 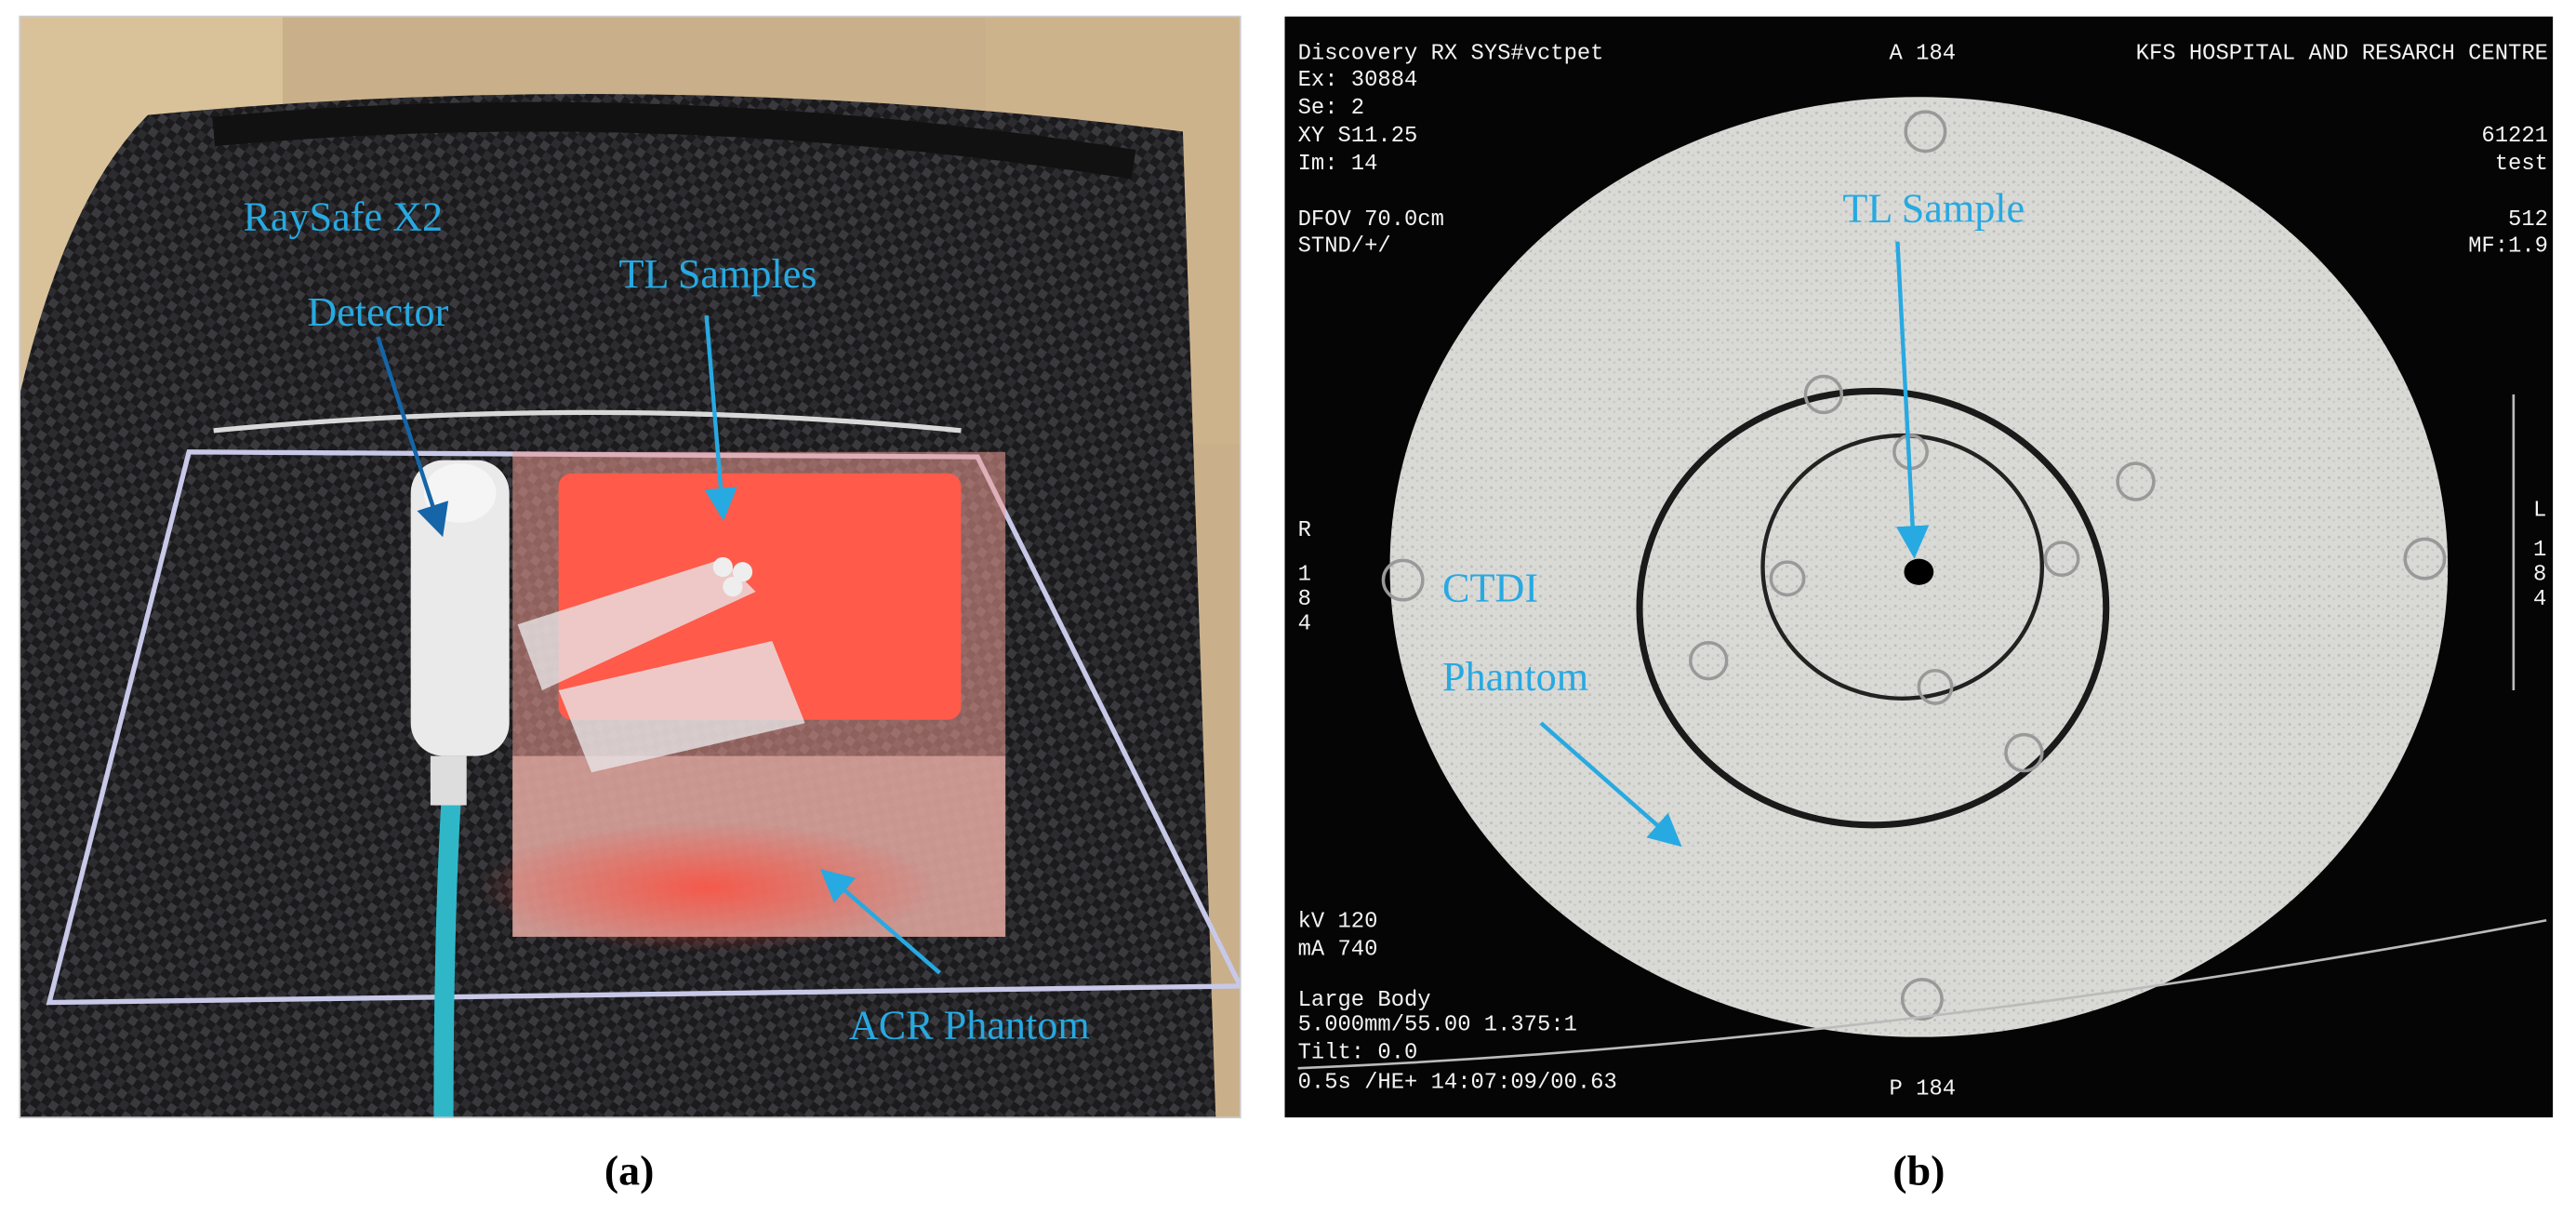 What do you see at coordinates (343, 216) in the screenshot?
I see `annotation: RaySafe X2` at bounding box center [343, 216].